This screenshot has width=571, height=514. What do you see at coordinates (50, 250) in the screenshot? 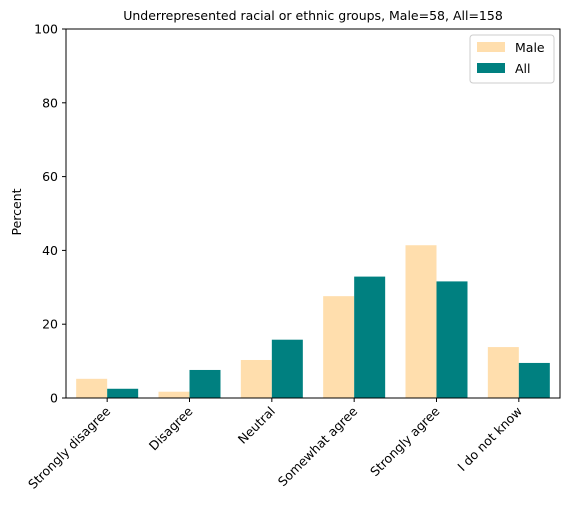
I see `y-tick-label-2: 40` at bounding box center [50, 250].